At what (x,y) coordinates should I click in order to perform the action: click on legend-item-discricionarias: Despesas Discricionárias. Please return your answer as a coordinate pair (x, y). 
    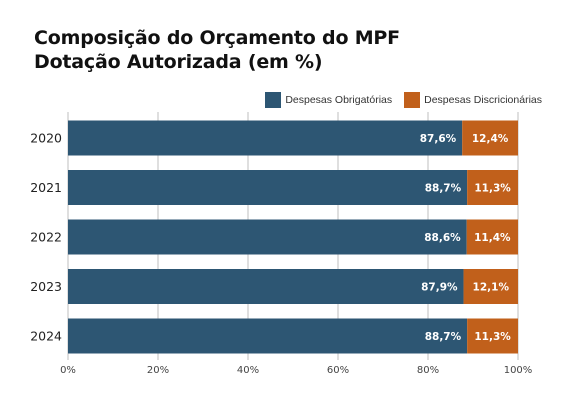
    Looking at the image, I should click on (473, 100).